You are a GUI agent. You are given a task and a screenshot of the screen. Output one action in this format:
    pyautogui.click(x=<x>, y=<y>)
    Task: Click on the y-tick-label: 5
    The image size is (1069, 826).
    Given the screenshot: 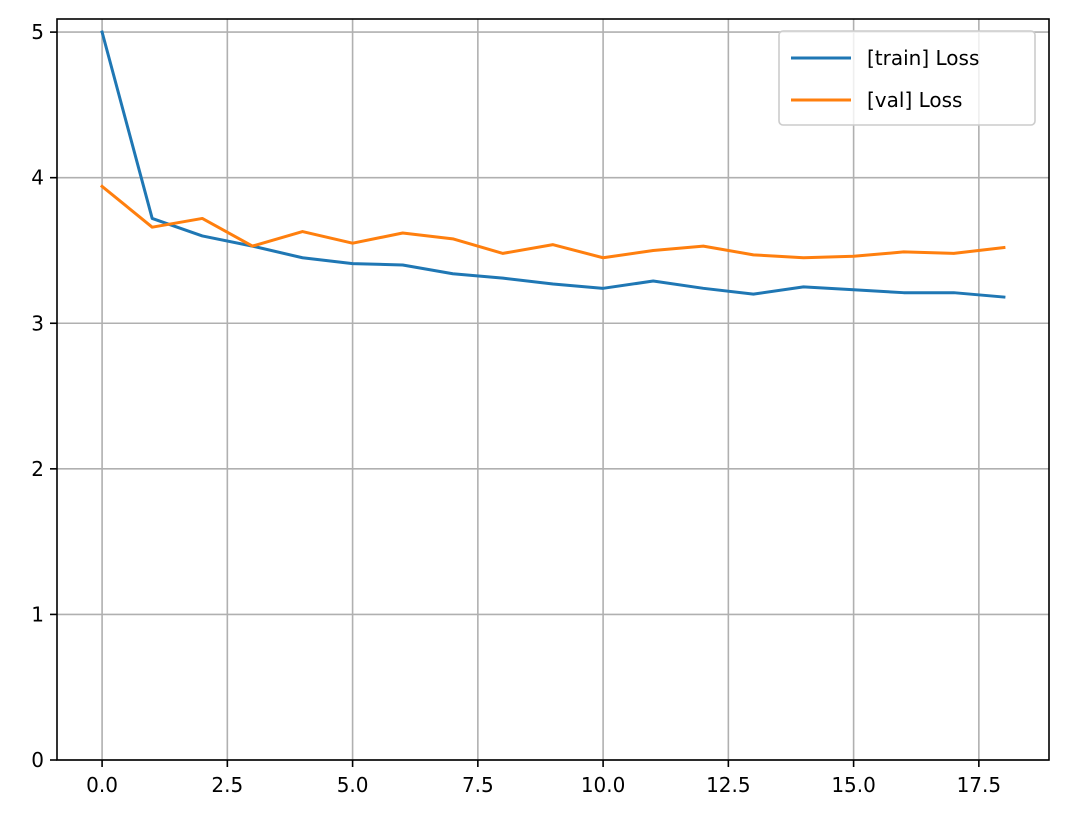 What is the action you would take?
    pyautogui.click(x=37, y=32)
    